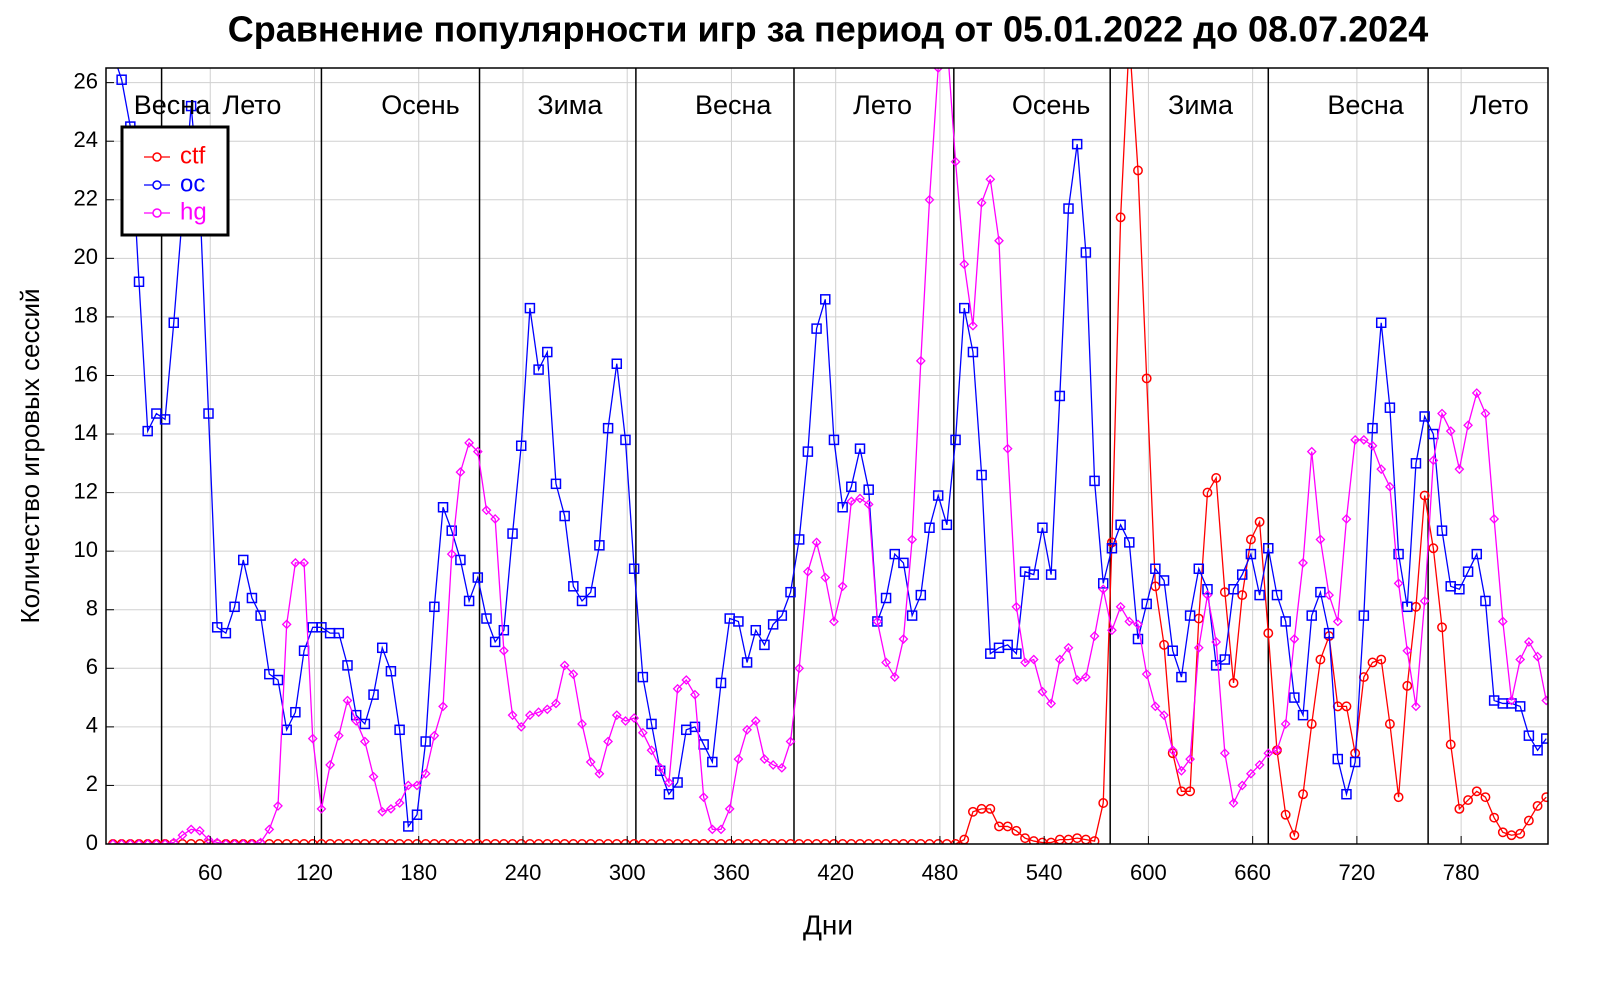 This screenshot has width=1621, height=987. I want to click on x-tick-label: 600, so click(1148, 872).